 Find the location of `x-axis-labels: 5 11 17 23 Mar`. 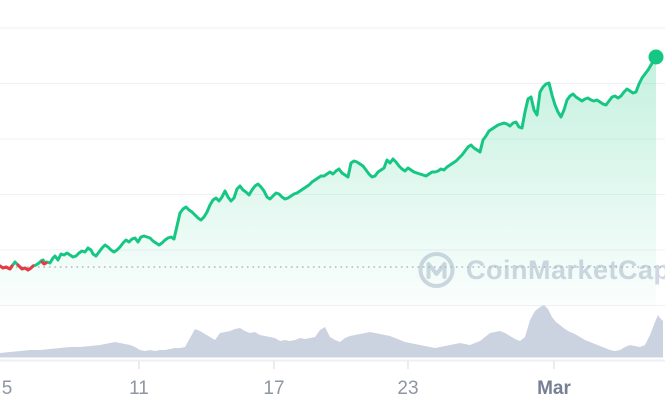

x-axis-labels: 5 11 17 23 Mar is located at coordinates (332, 391).